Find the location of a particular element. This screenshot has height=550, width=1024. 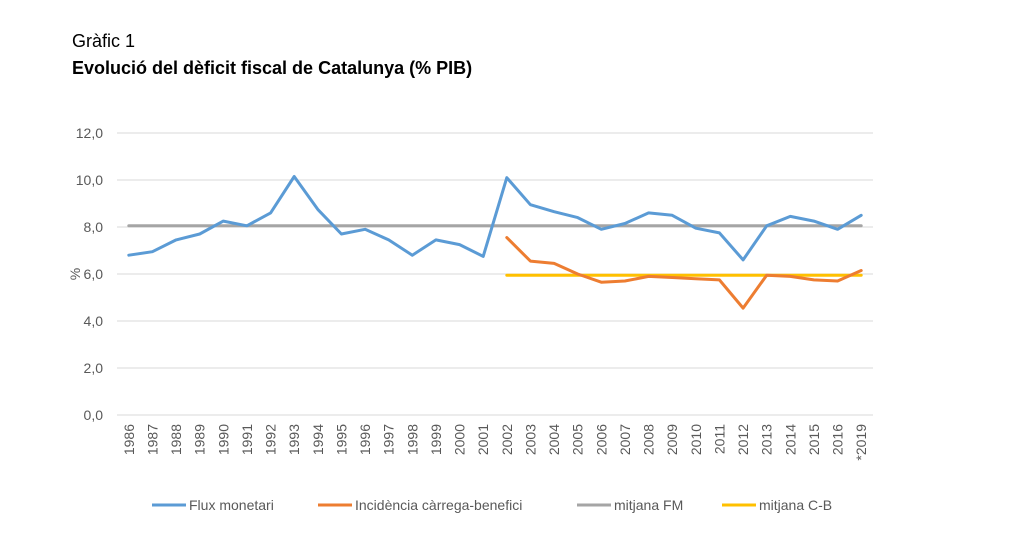

y-tick-label: 0,0 is located at coordinates (94, 415).